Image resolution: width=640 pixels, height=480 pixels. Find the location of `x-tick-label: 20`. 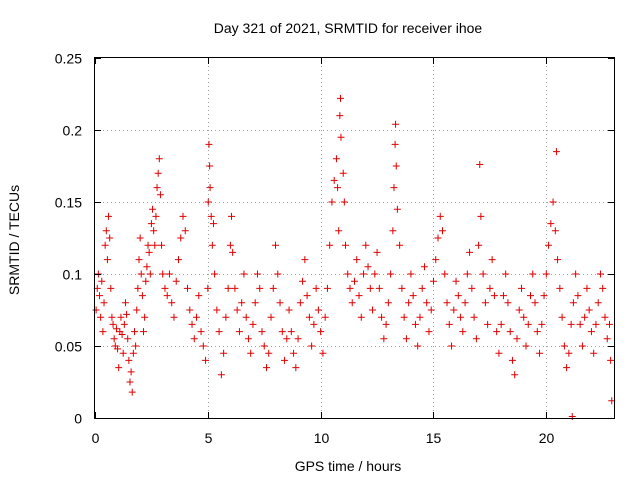

x-tick-label: 20 is located at coordinates (547, 438).